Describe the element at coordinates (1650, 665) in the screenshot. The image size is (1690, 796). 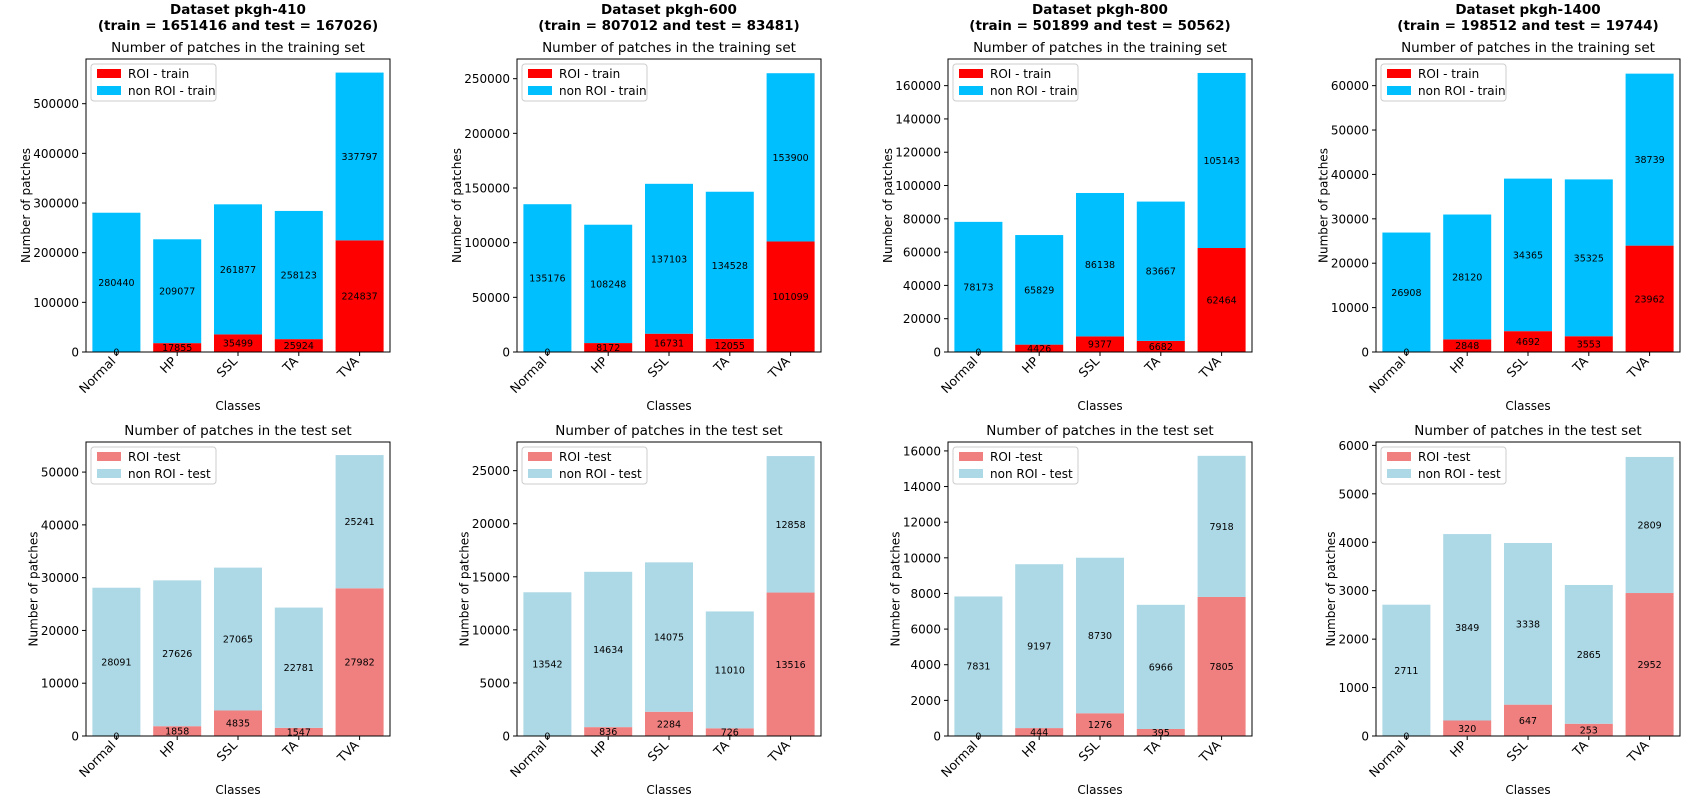
I see `data-label: 2952` at that location.